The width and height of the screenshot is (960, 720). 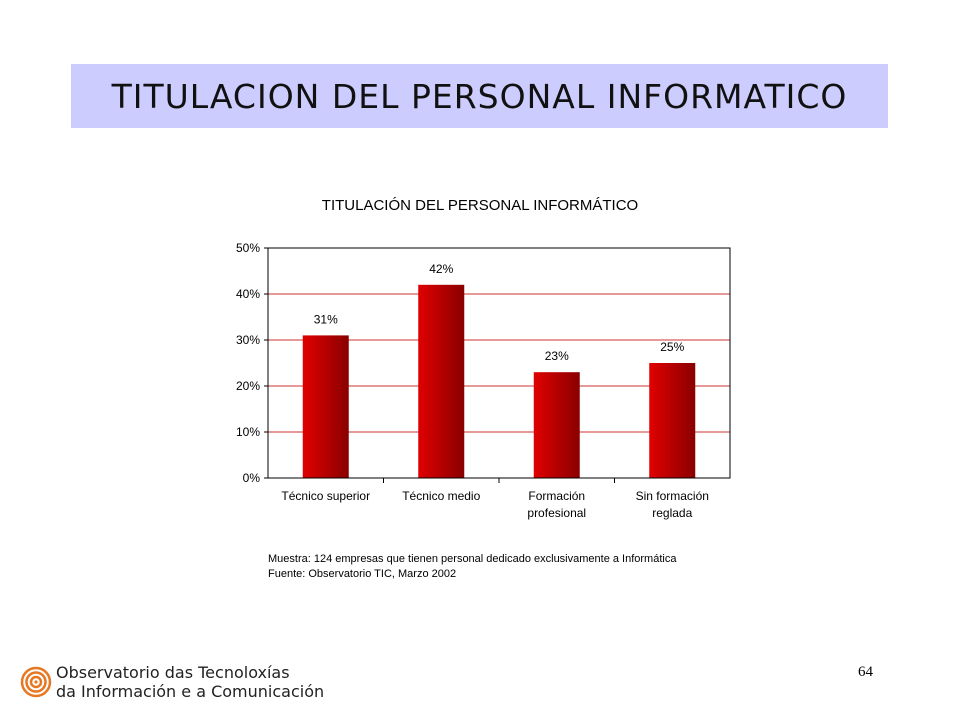 I want to click on data-label: 23%, so click(x=557, y=356).